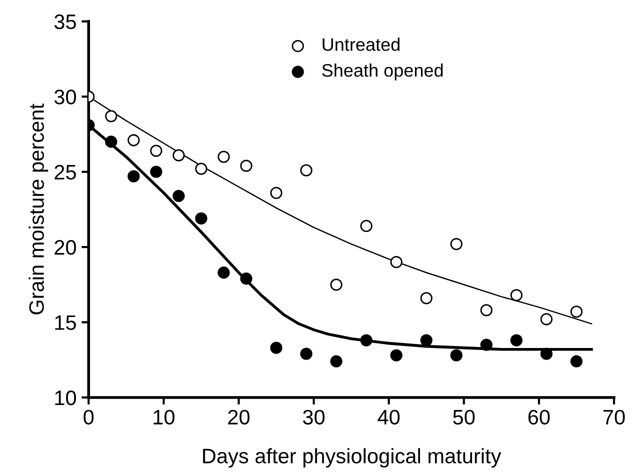 The width and height of the screenshot is (633, 476). I want to click on x-tick-label: 10, so click(164, 417).